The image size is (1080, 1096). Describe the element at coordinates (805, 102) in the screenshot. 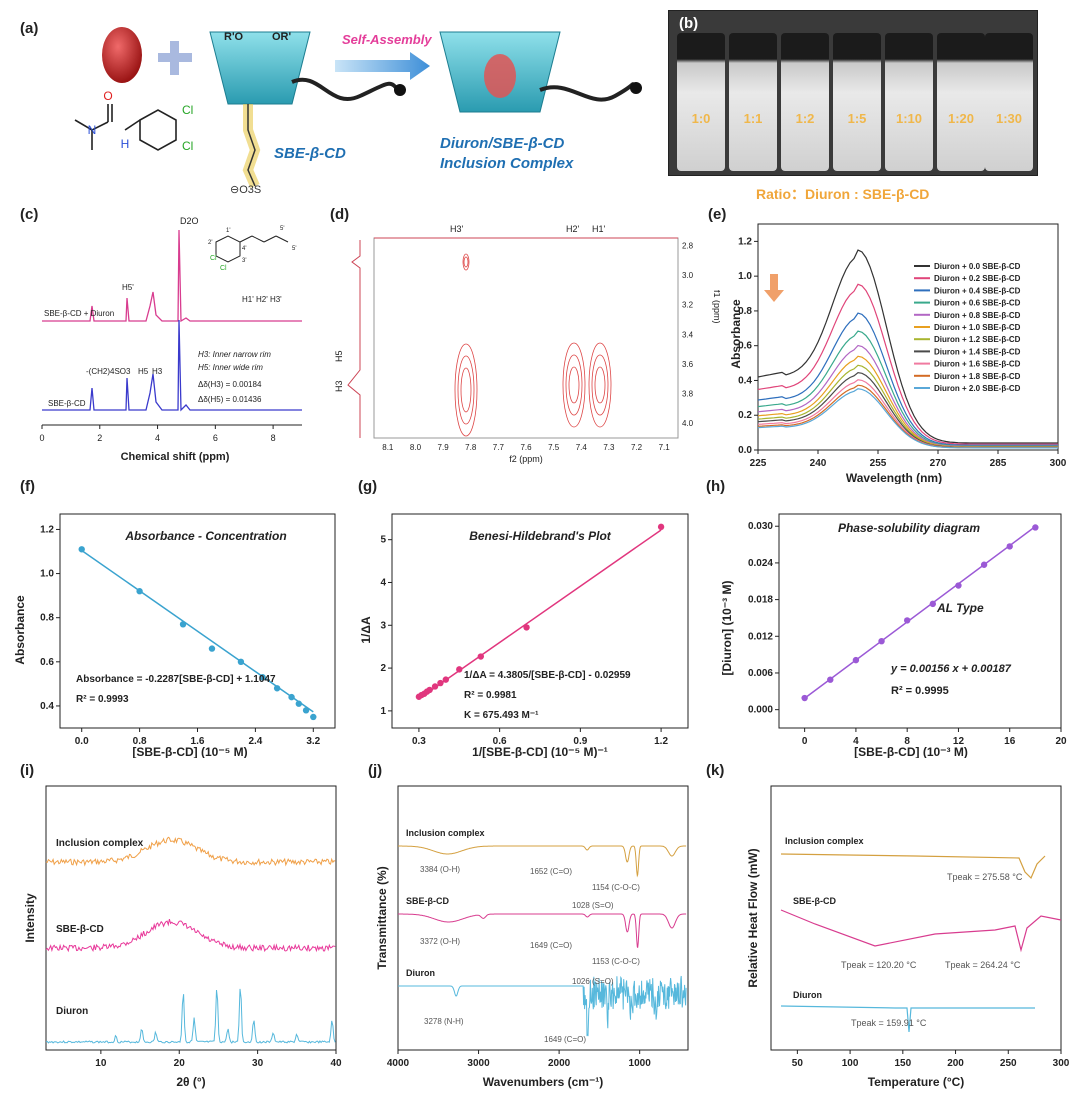

I see `vial: 1:2` at that location.